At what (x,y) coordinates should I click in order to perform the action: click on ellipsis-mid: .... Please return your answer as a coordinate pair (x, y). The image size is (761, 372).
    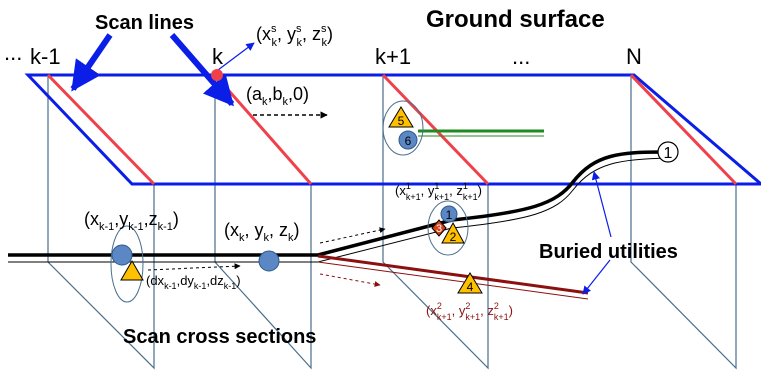
    Looking at the image, I should click on (521, 56).